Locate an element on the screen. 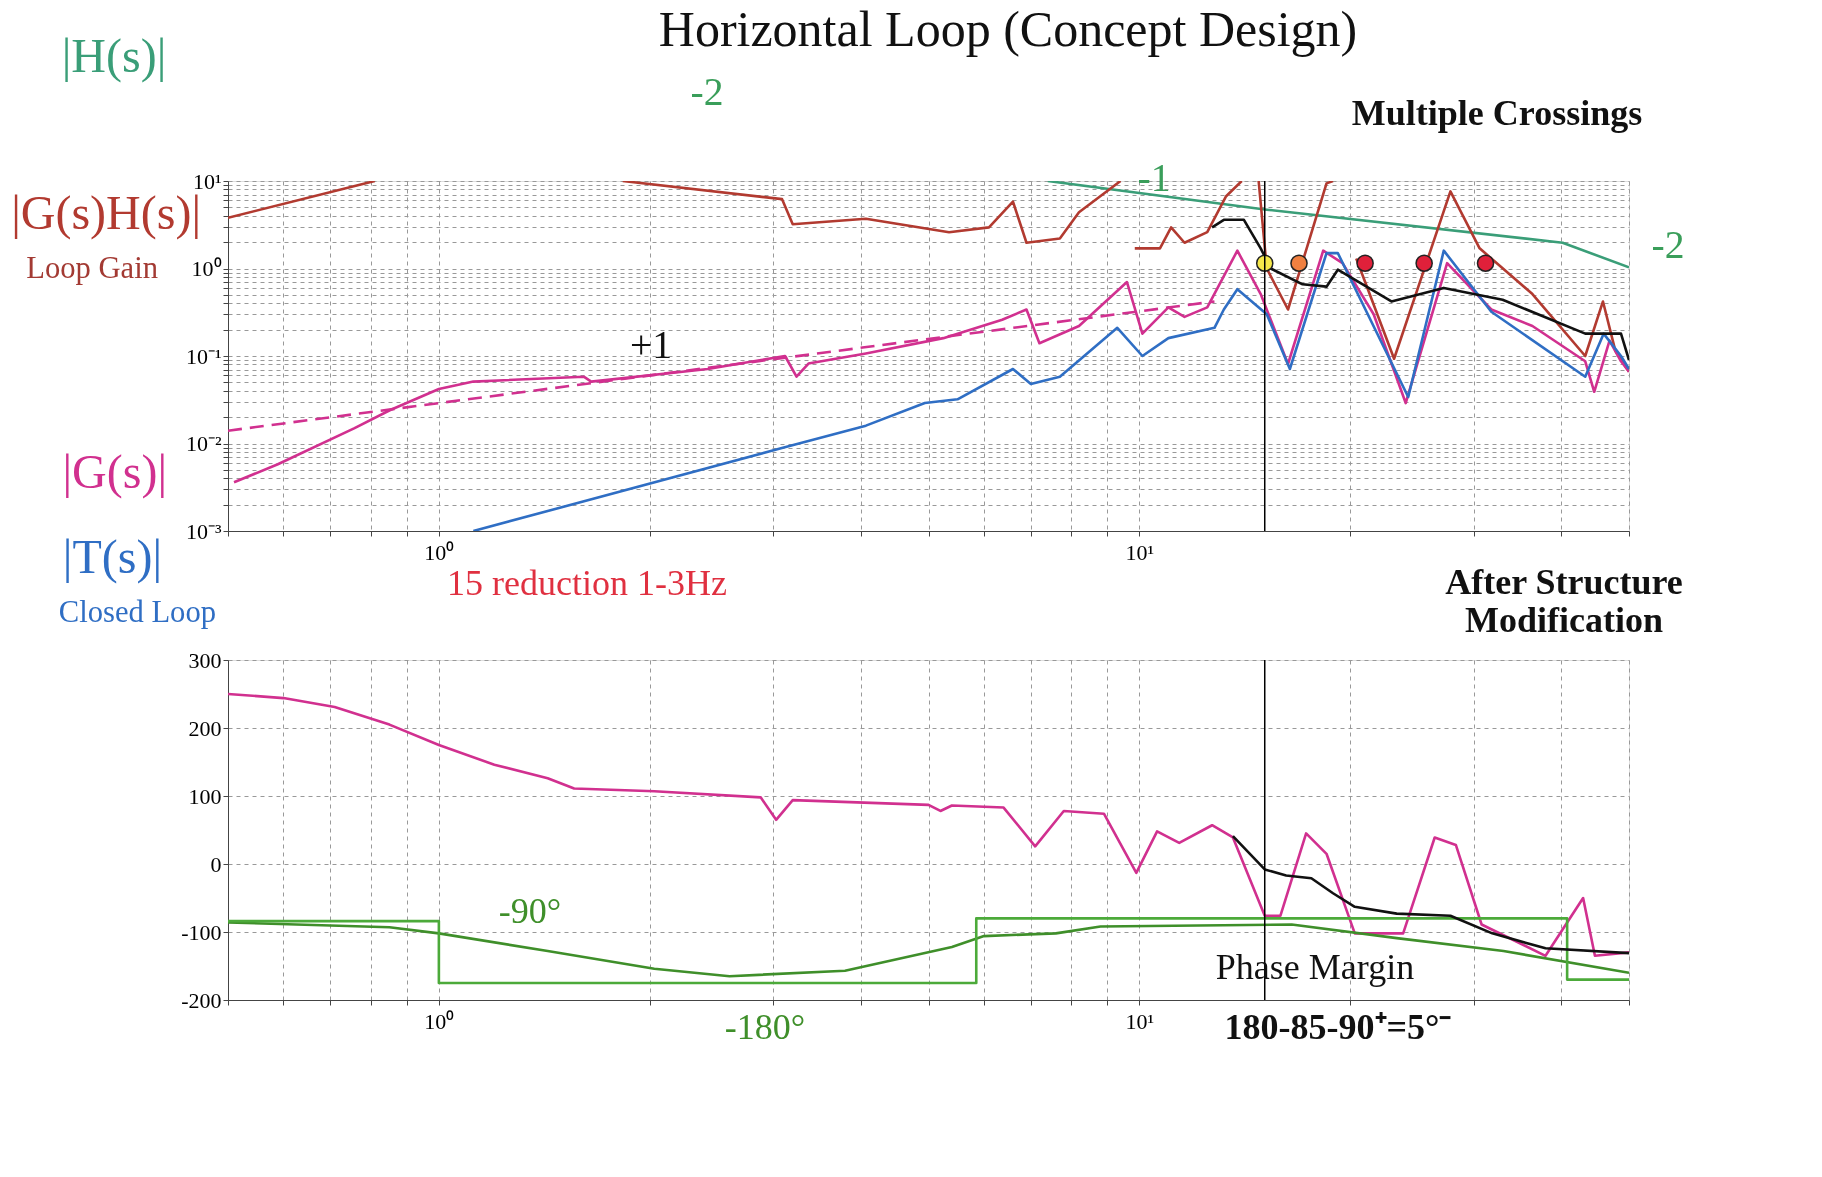 The height and width of the screenshot is (1177, 1822). text: 15 reduction 1-3Hz is located at coordinates (587, 583).